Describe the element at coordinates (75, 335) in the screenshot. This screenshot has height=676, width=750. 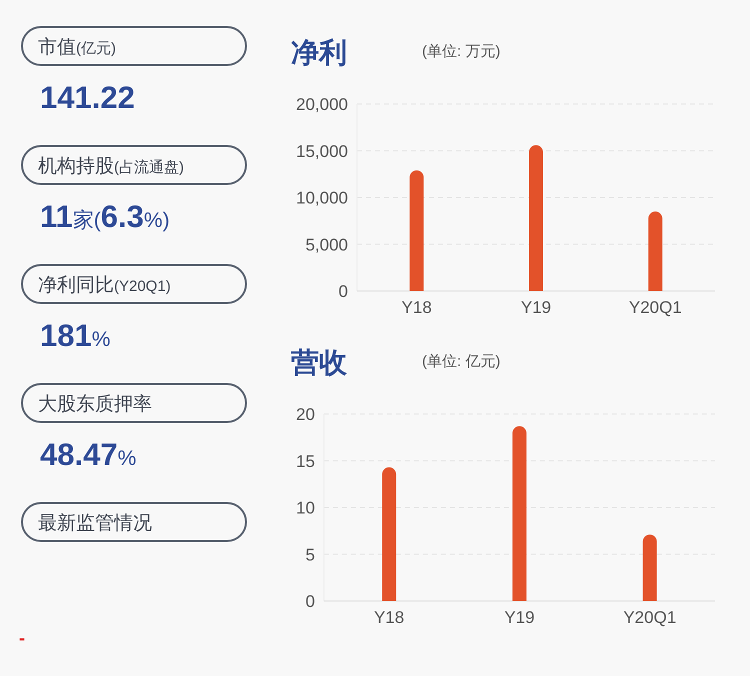
I see `text: 181%` at that location.